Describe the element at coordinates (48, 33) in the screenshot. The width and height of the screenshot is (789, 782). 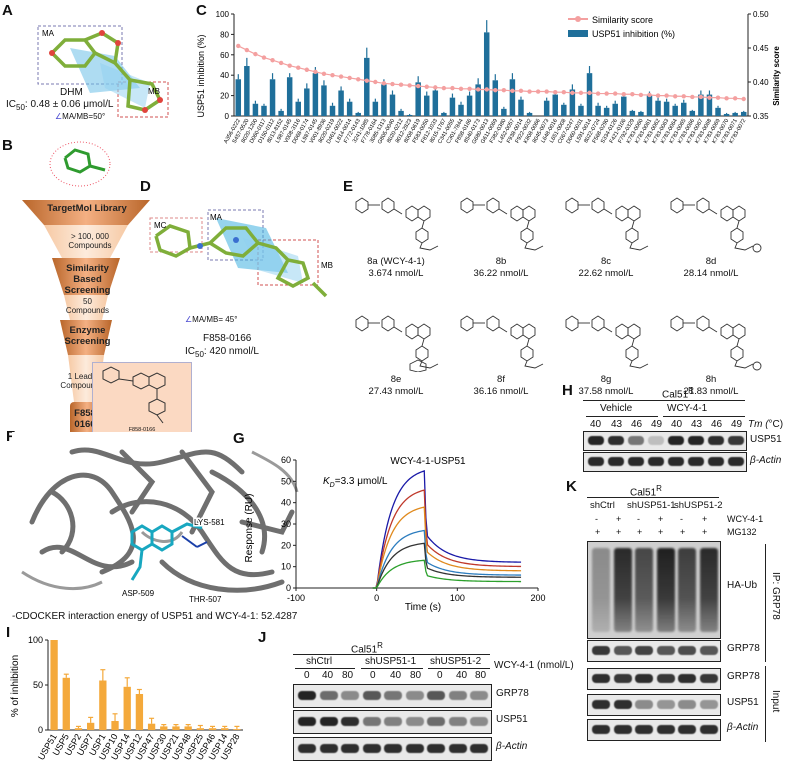
I see `region-label-ma: MA` at that location.